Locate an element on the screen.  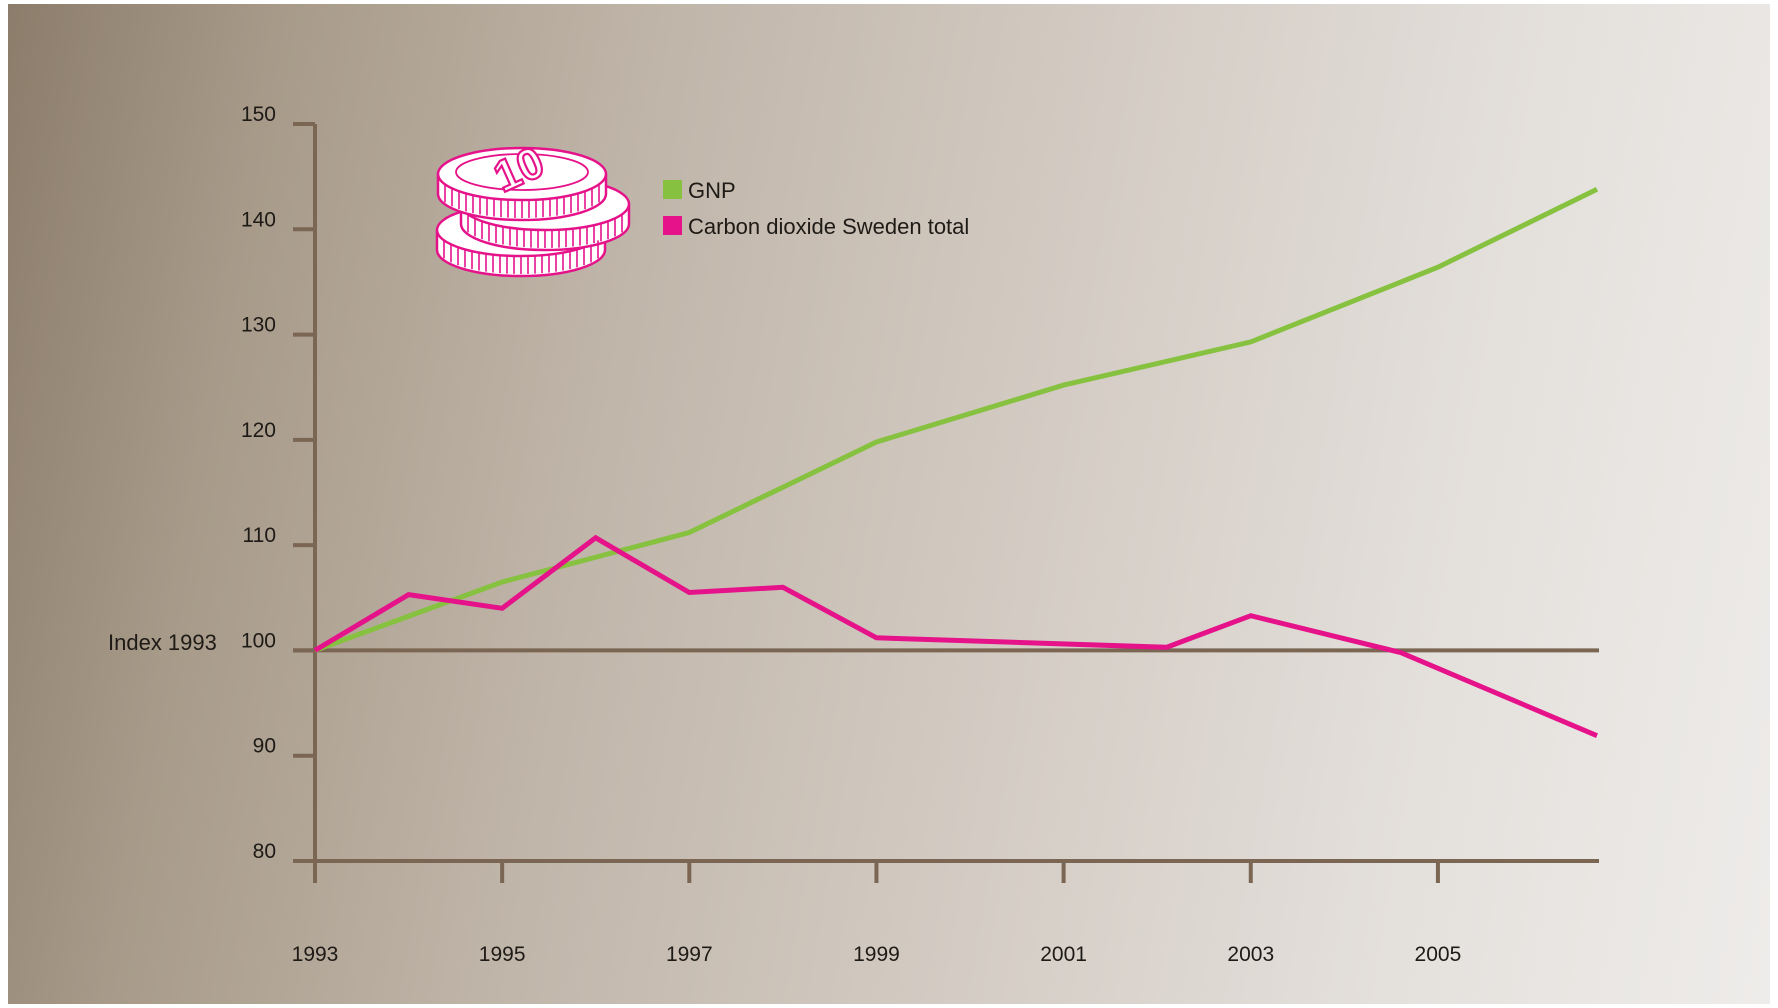
x-tick-label: 1993 is located at coordinates (315, 954).